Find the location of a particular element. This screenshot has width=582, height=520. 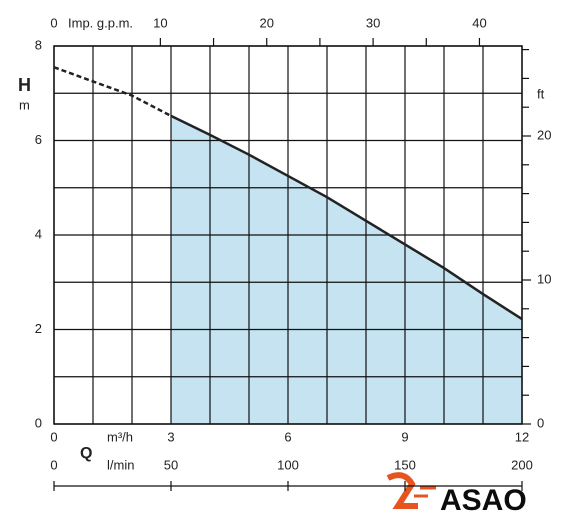

y-tick-label: 8 is located at coordinates (38, 44).